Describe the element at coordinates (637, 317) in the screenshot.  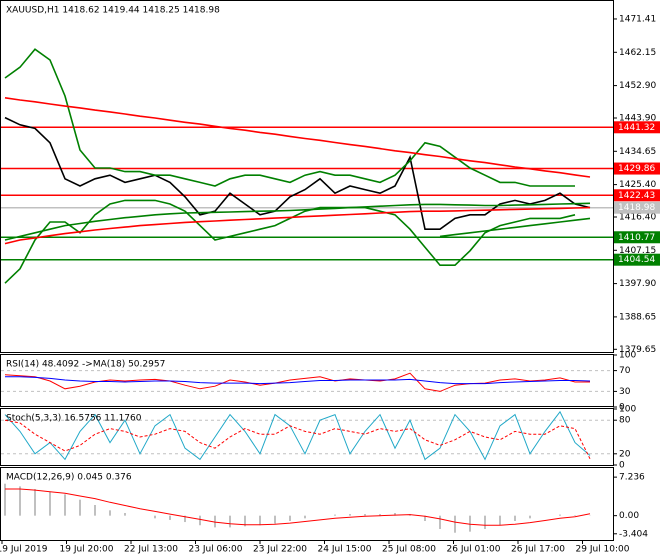
I see `y-tick-label: 1388.65` at that location.